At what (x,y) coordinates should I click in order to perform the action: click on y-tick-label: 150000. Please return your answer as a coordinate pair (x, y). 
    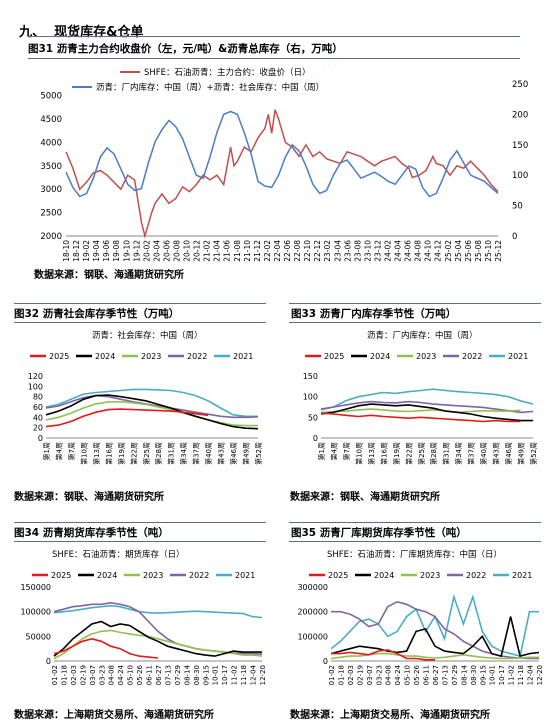
    Looking at the image, I should click on (35, 587).